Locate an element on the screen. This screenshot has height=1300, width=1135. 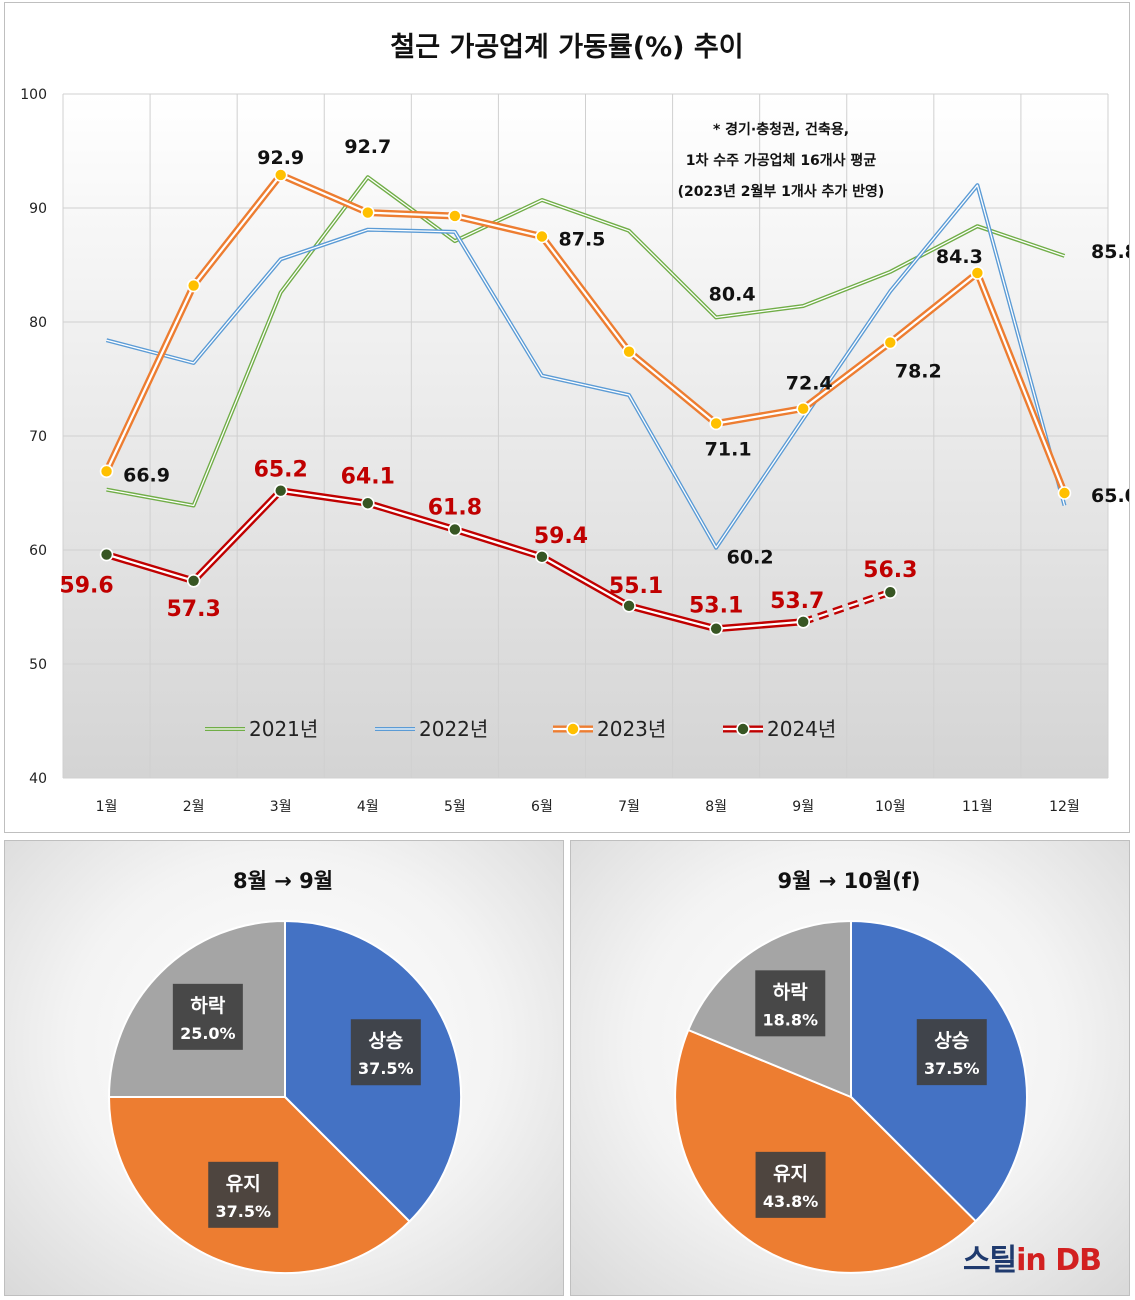
legend-item-2021년: 2021년 is located at coordinates (261, 729).